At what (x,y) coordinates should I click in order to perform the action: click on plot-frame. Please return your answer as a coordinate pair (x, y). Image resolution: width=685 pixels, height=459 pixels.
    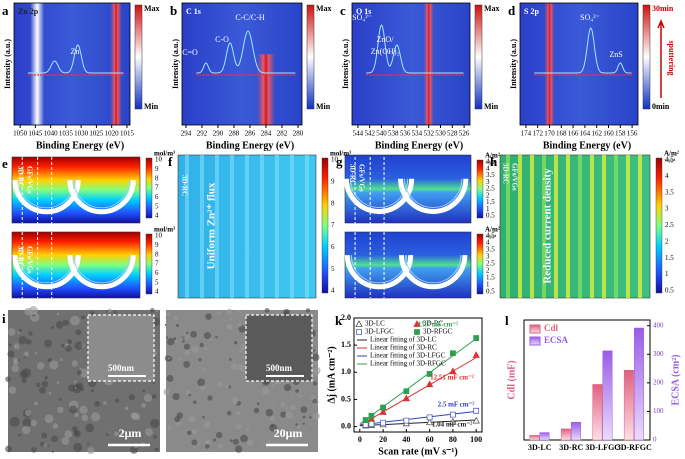
    Looking at the image, I should click on (579, 64).